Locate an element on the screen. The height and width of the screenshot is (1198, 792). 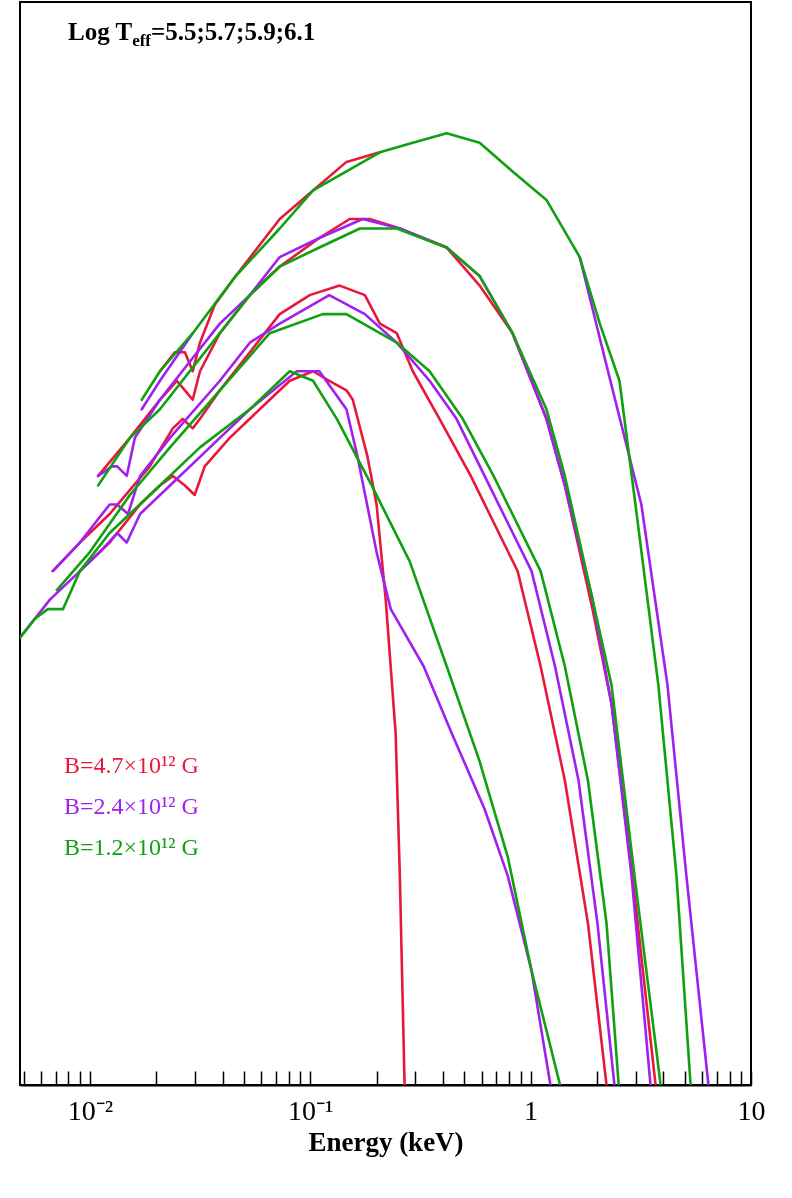
chart-title: Log T$_{eff}$=5.5;5.7;5.9;6.1 is located at coordinates (192, 34).